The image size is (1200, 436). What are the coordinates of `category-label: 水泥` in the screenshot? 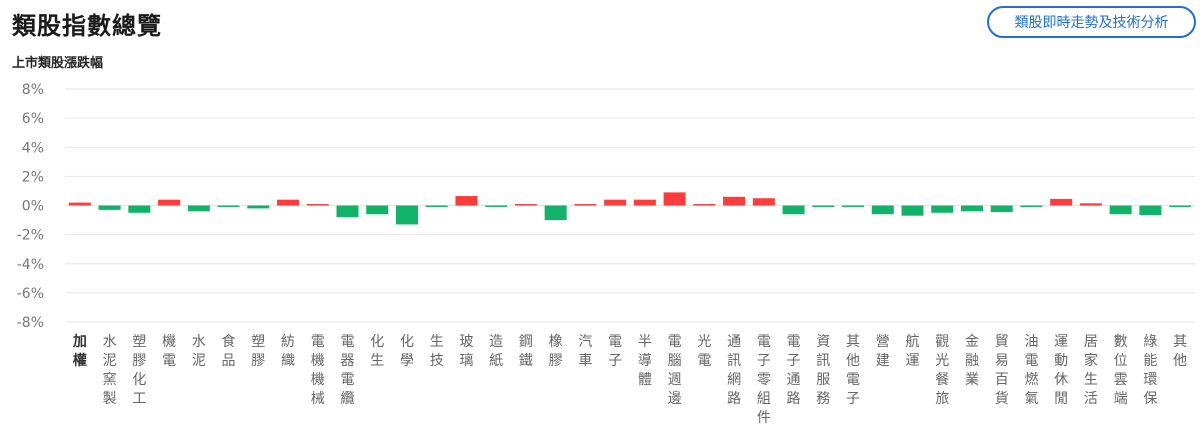 It's located at (199, 351).